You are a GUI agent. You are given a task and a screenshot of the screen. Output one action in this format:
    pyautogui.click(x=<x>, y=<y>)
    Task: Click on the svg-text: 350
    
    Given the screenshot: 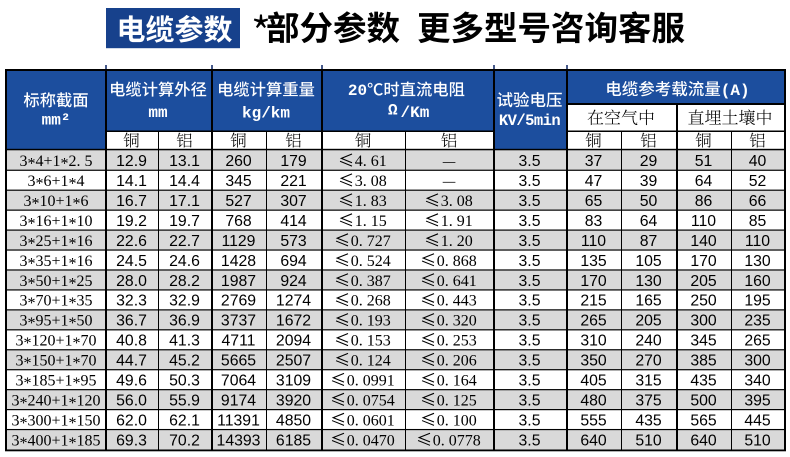 What is the action you would take?
    pyautogui.click(x=593, y=361)
    